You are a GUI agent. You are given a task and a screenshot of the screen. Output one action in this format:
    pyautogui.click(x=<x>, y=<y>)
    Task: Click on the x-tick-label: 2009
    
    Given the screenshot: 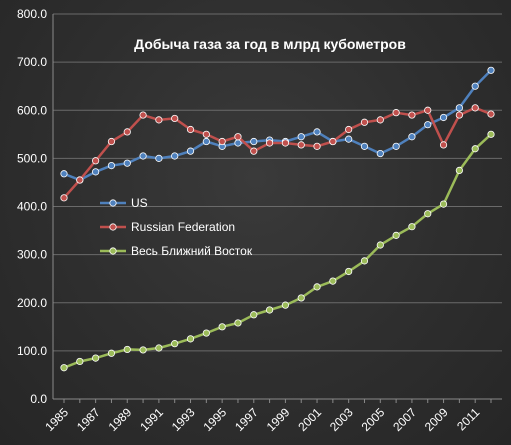 What is the action you would take?
    pyautogui.click(x=436, y=419)
    